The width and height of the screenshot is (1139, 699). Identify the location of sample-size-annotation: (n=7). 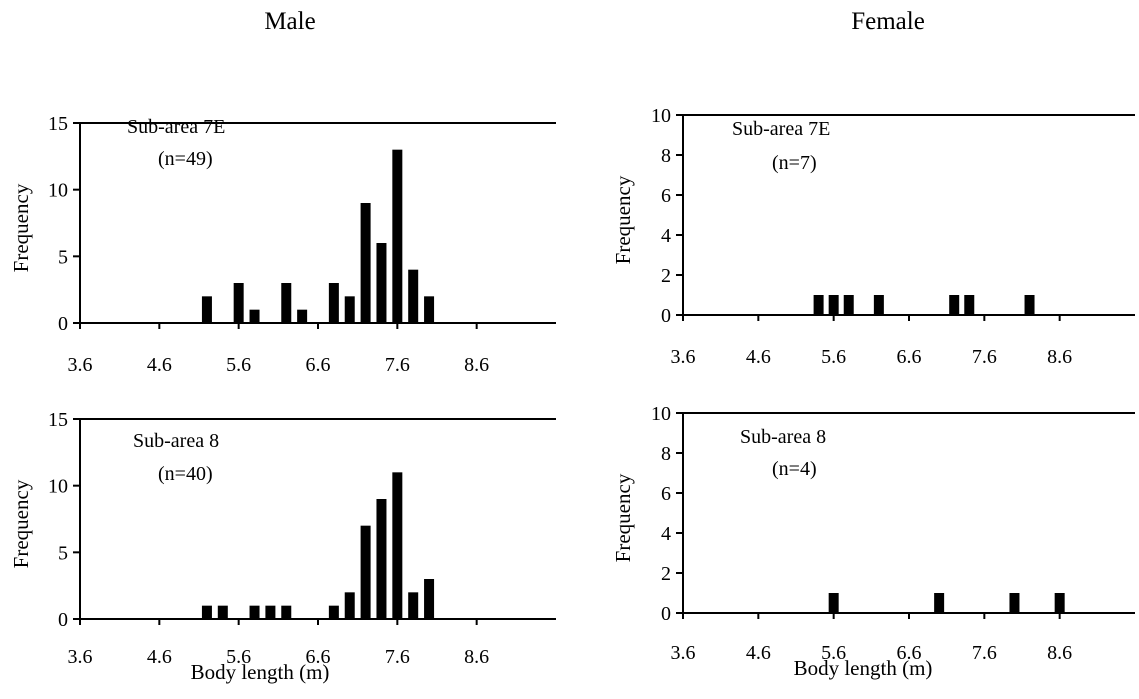
(794, 163).